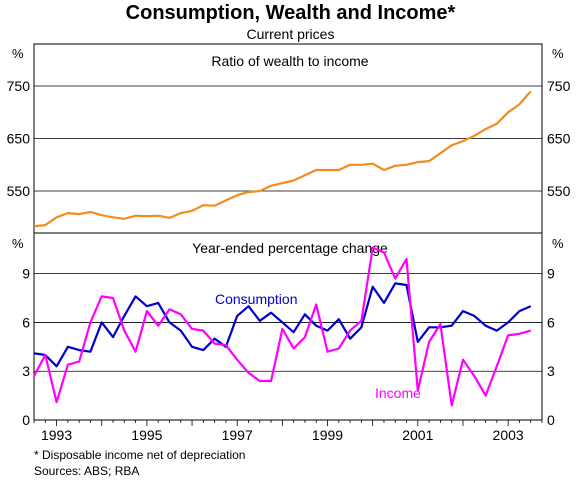 The height and width of the screenshot is (483, 581). Describe the element at coordinates (559, 139) in the screenshot. I see `upper-y-tick-label-right: 650` at that location.